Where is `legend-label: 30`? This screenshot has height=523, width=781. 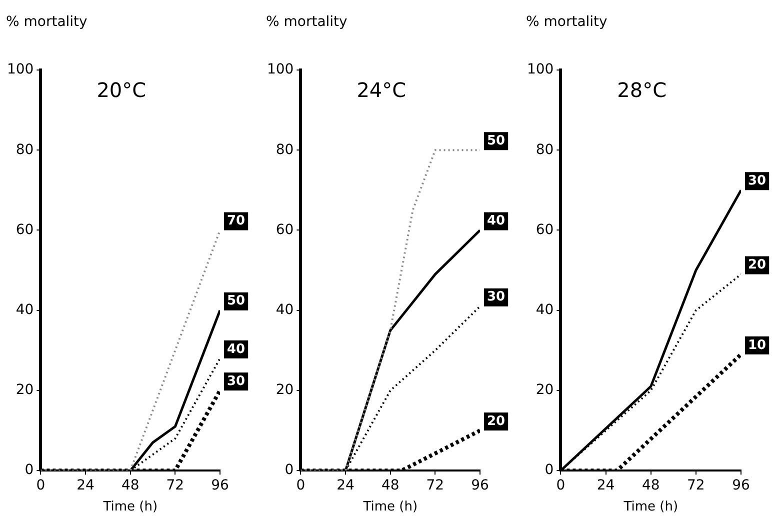 legend-label: 30 is located at coordinates (236, 381).